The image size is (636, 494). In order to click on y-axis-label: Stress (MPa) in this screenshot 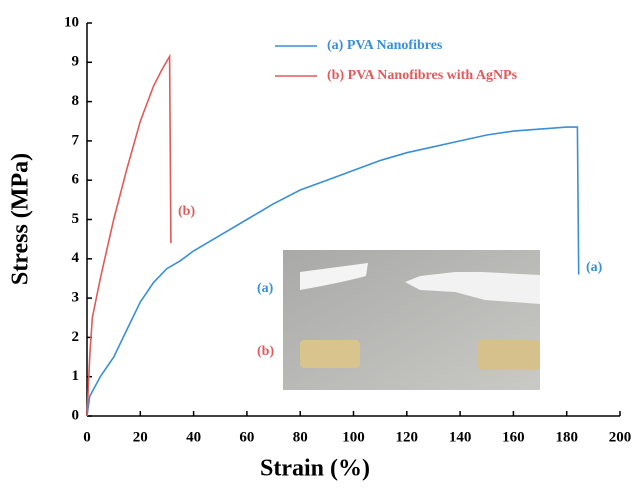, I will do `click(21, 219)`.